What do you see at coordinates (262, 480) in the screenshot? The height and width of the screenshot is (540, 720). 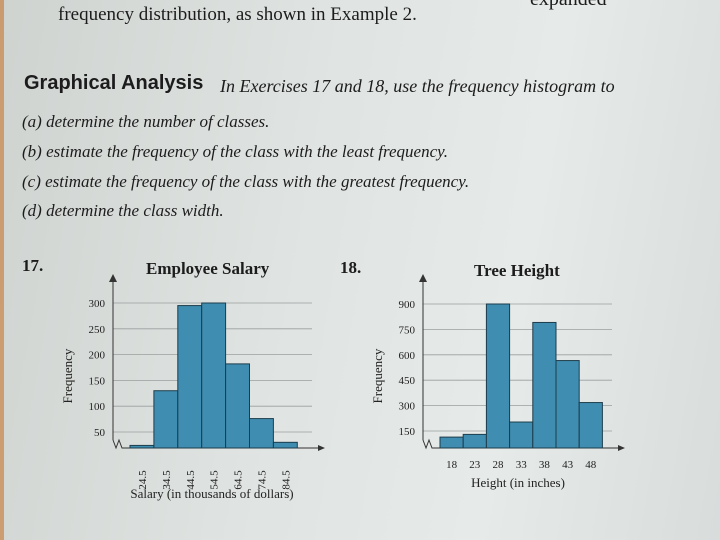 I see `x-tick-label: 74.5` at bounding box center [262, 480].